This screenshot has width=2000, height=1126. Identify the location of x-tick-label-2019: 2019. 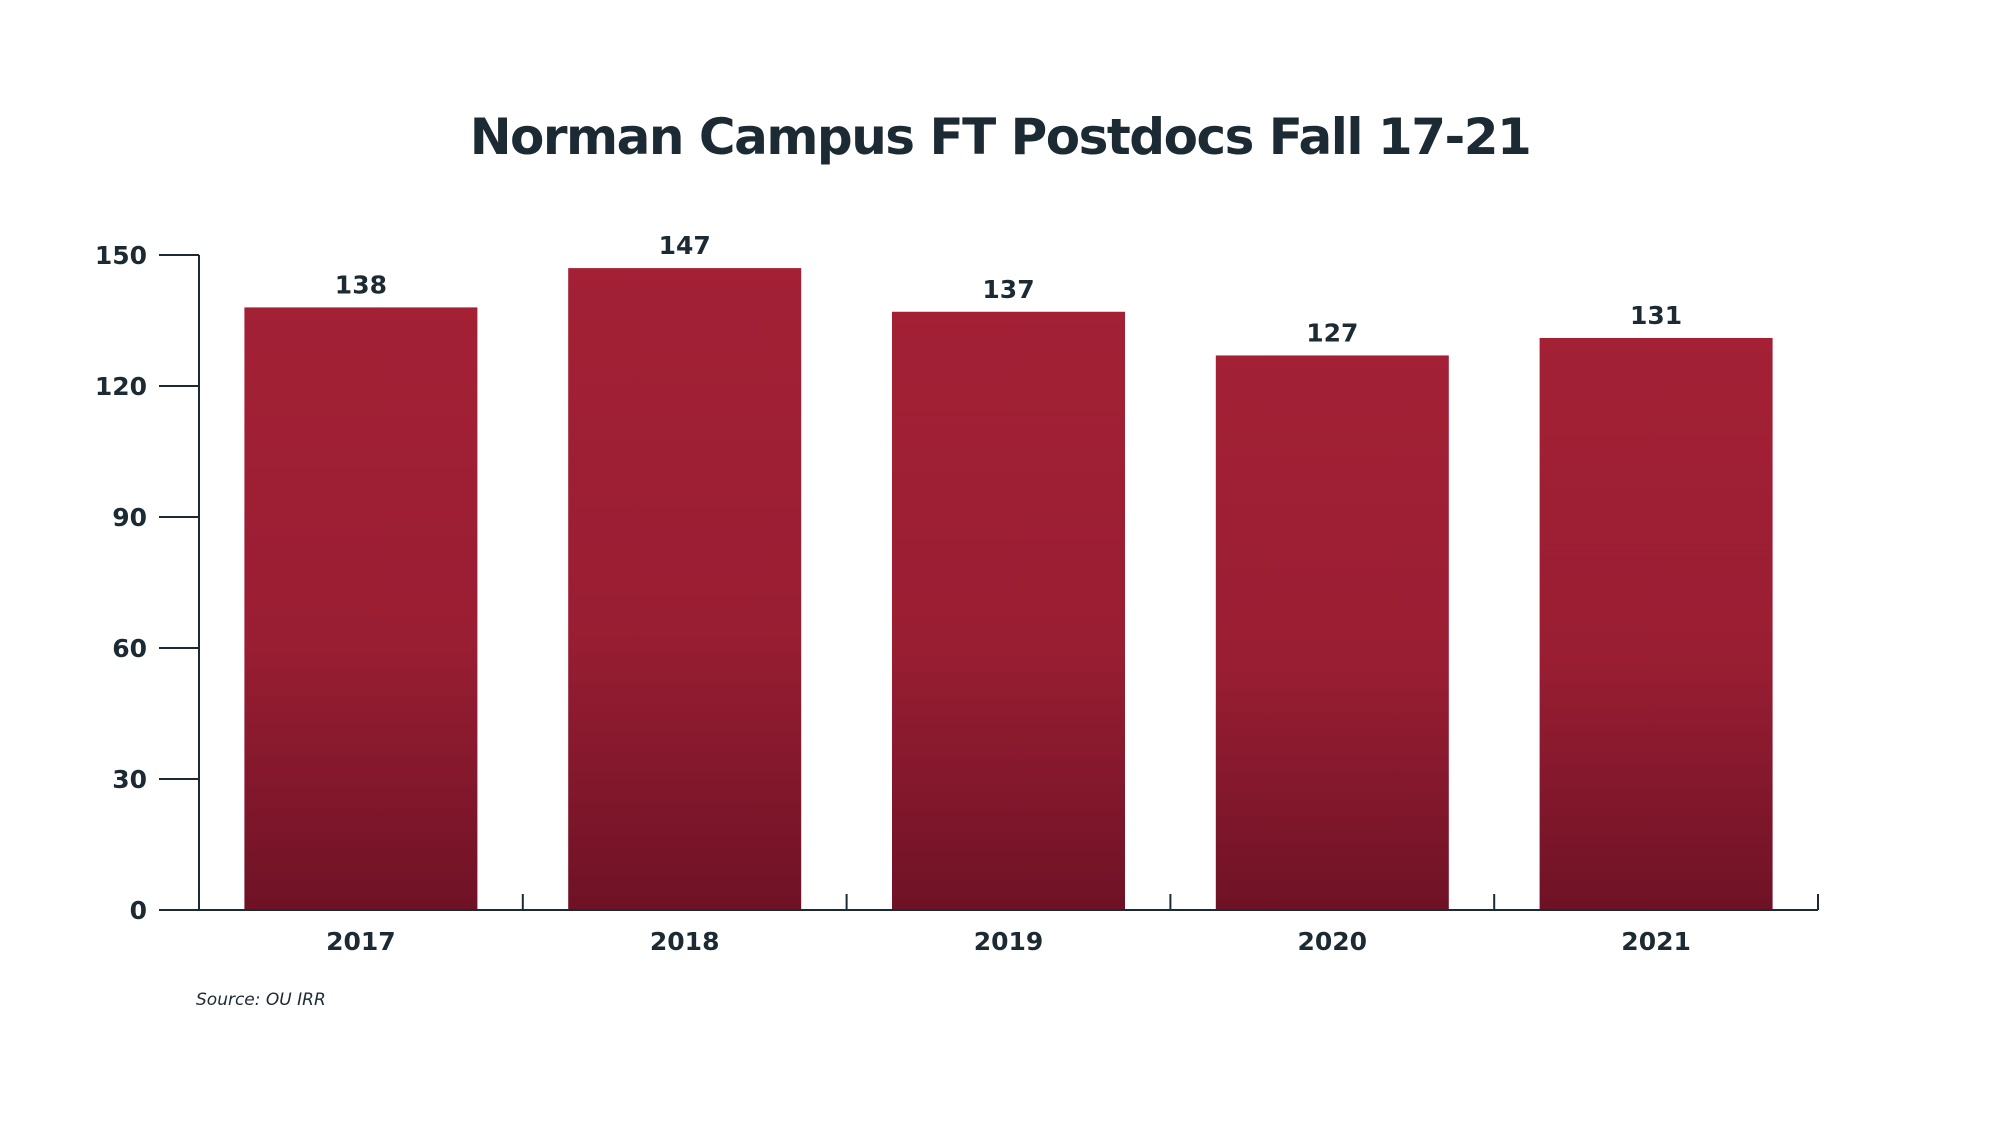
(1009, 941).